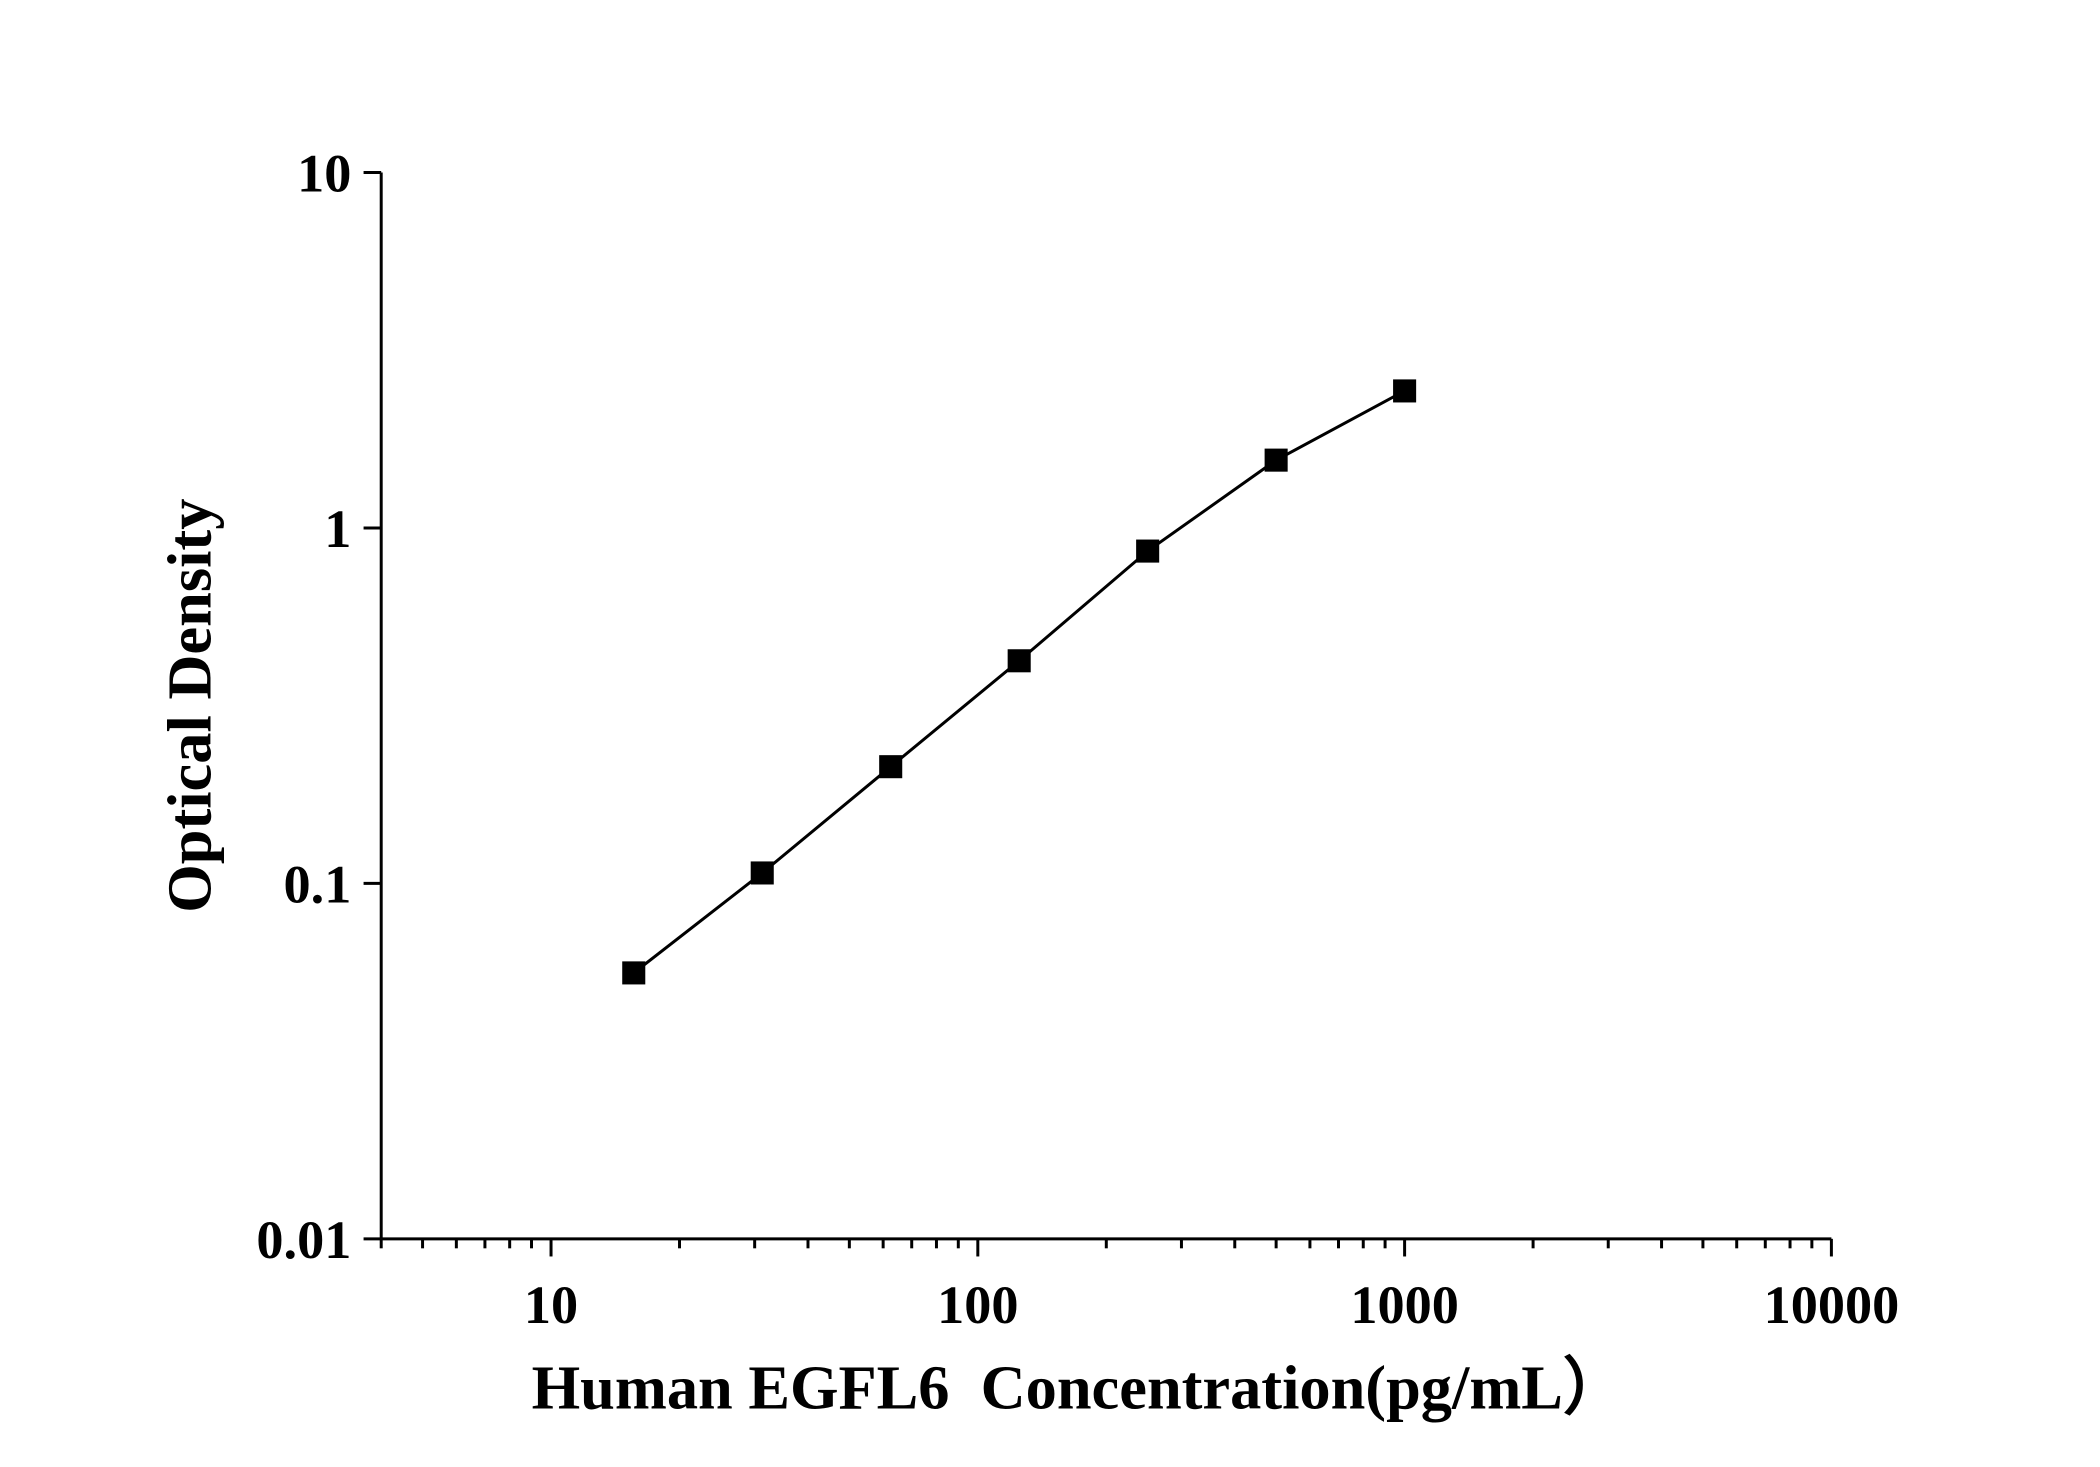 Image resolution: width=2100 pixels, height=1467 pixels. Describe the element at coordinates (337, 529) in the screenshot. I see `y-tick-label: 1` at that location.